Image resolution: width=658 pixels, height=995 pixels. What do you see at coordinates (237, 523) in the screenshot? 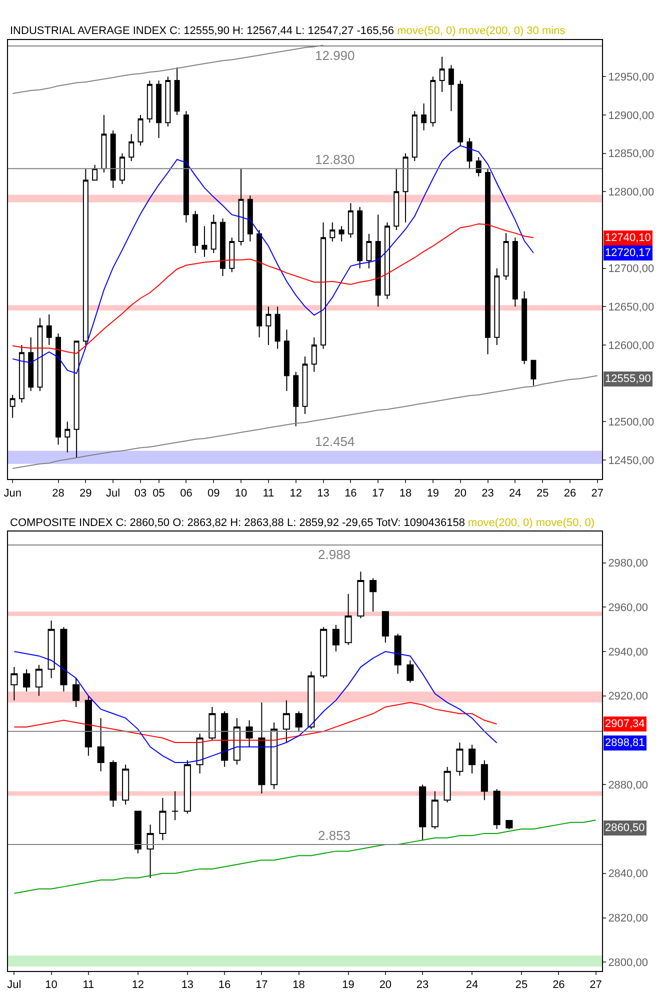
I see `chart-title: COMPOSITE INDEX C: 2860,50 O: 2863,82 H: 2863,88 L: 2859,92 -29,65 TotV: 1090436158` at bounding box center [237, 523].